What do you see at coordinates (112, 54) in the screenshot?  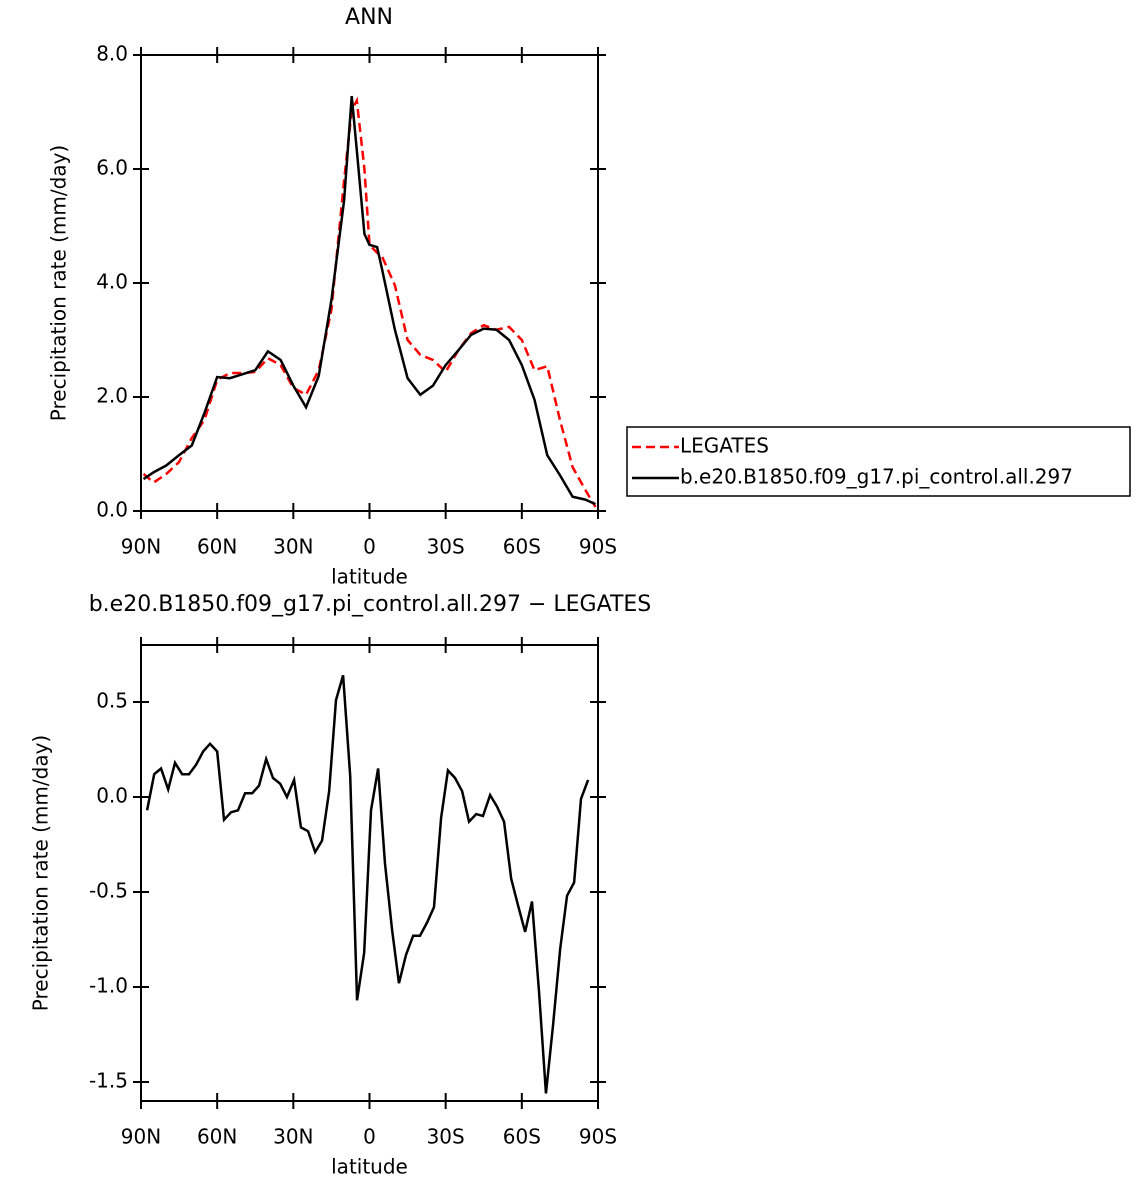 I see `y-tick-label: 8.0` at bounding box center [112, 54].